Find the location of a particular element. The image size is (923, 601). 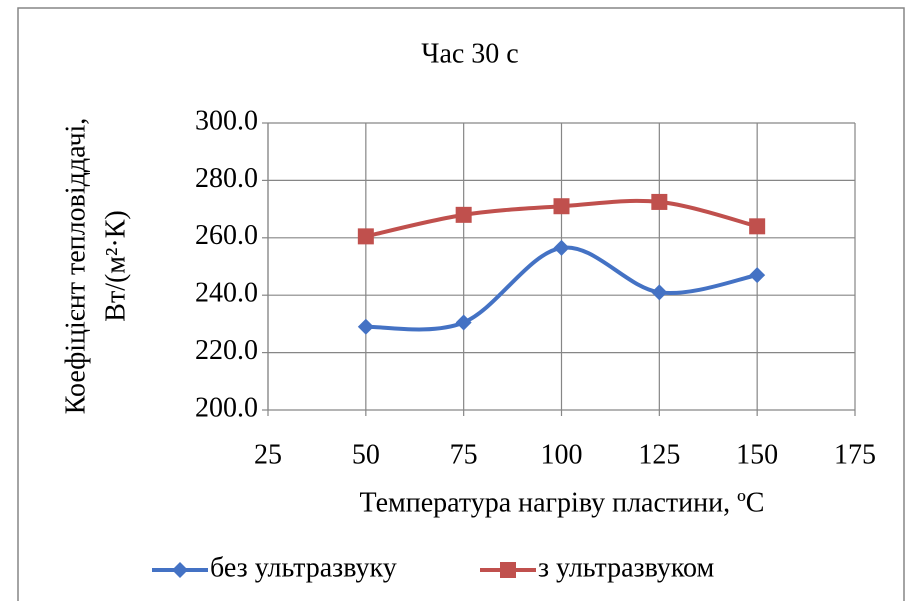

y-axis-label: Коефіцієнт тепловіддачі, is located at coordinates (75, 266).